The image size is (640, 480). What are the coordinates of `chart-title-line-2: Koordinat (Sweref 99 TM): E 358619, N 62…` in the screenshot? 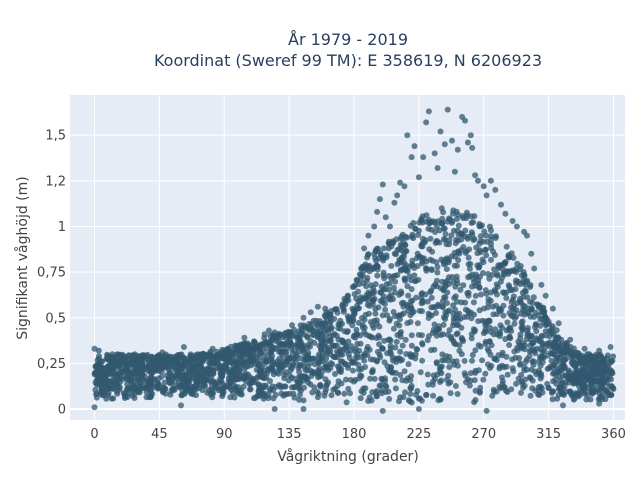 It's located at (348, 60).